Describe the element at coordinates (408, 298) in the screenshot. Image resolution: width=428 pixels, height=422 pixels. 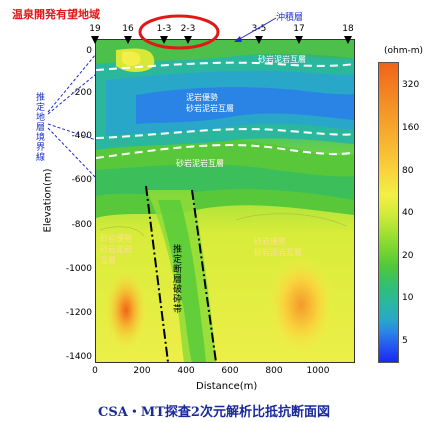
I see `colorbar-label-10: 10` at that location.